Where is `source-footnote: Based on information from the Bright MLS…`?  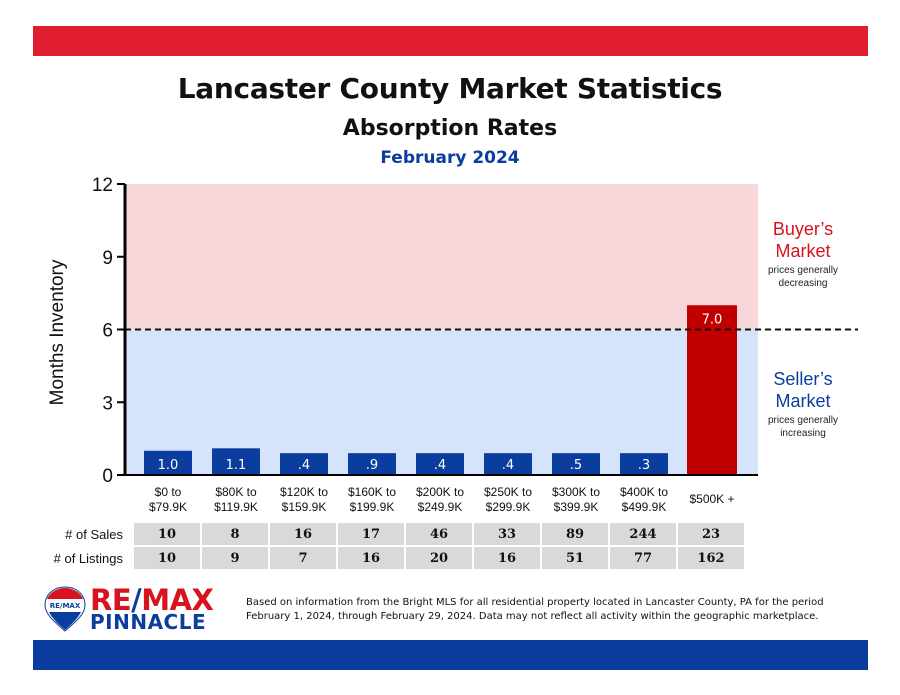
source-footnote: Based on information from the Bright MLS… is located at coordinates (546, 610).